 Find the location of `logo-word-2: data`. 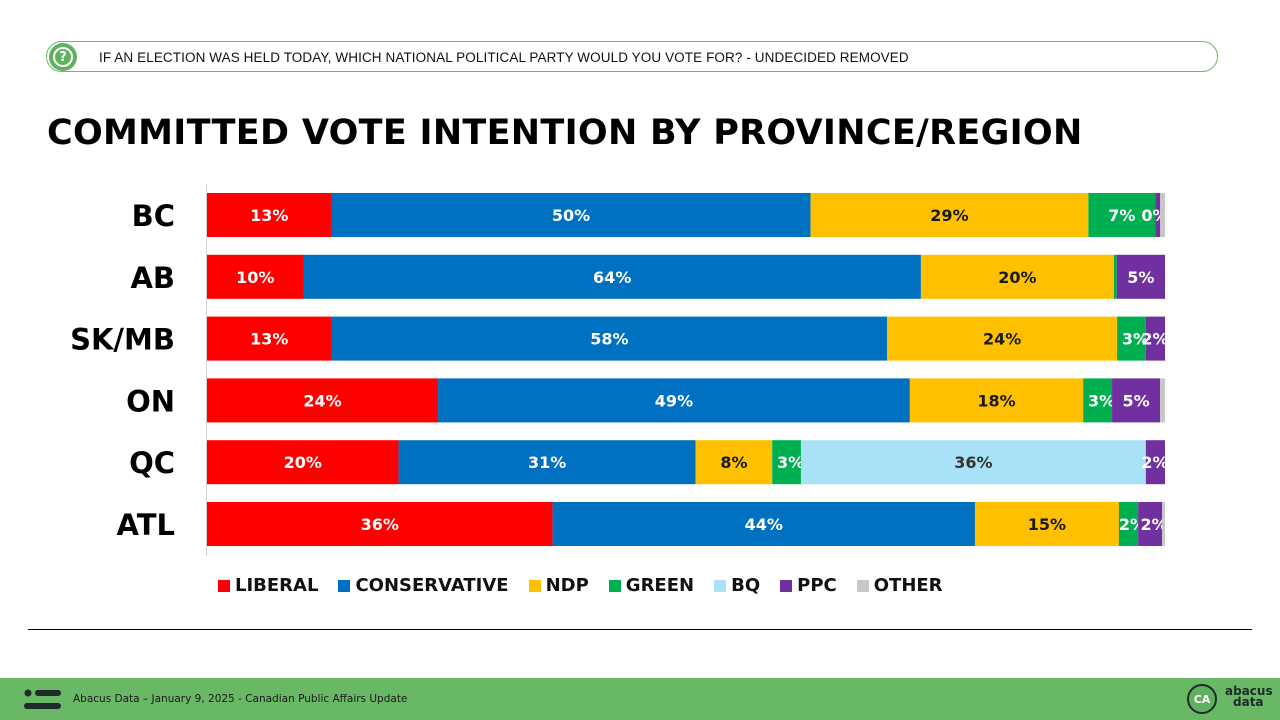

logo-word-2: data is located at coordinates (1248, 702).